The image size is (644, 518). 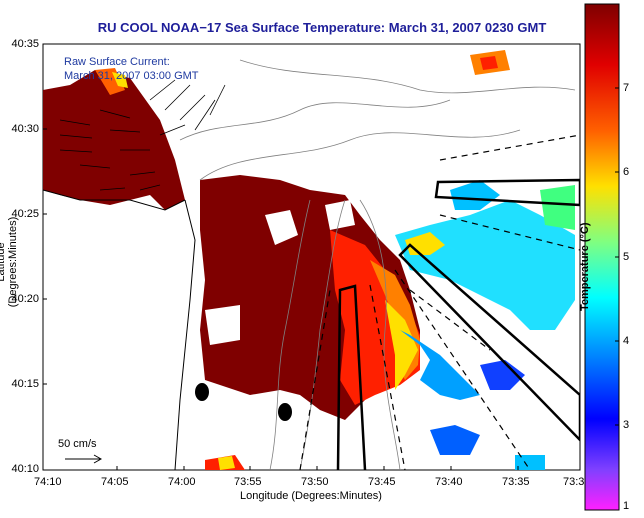 I want to click on y-tick-label: 40:30, so click(x=25, y=129).